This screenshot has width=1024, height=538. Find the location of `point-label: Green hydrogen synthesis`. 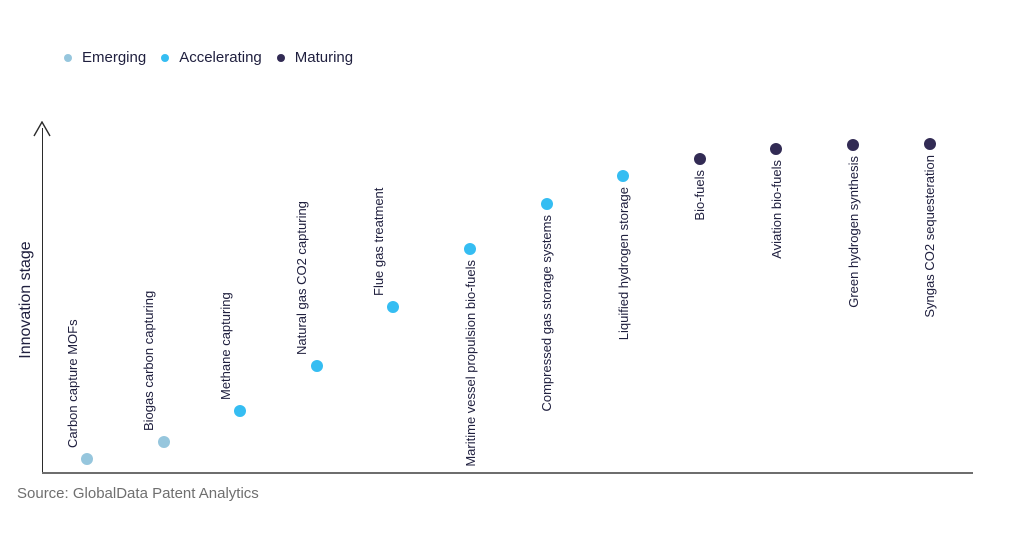

point-label: Green hydrogen synthesis is located at coordinates (853, 232).